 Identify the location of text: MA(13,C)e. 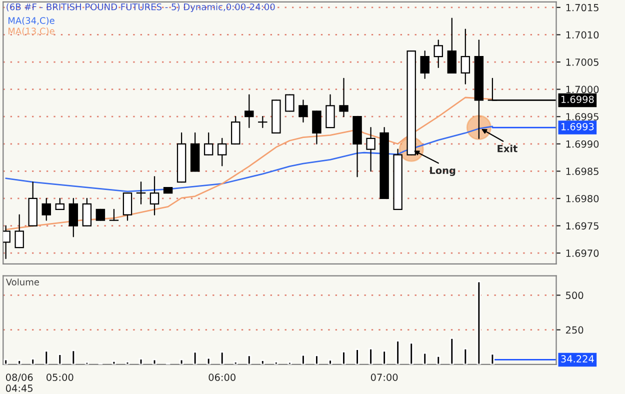
(31, 32).